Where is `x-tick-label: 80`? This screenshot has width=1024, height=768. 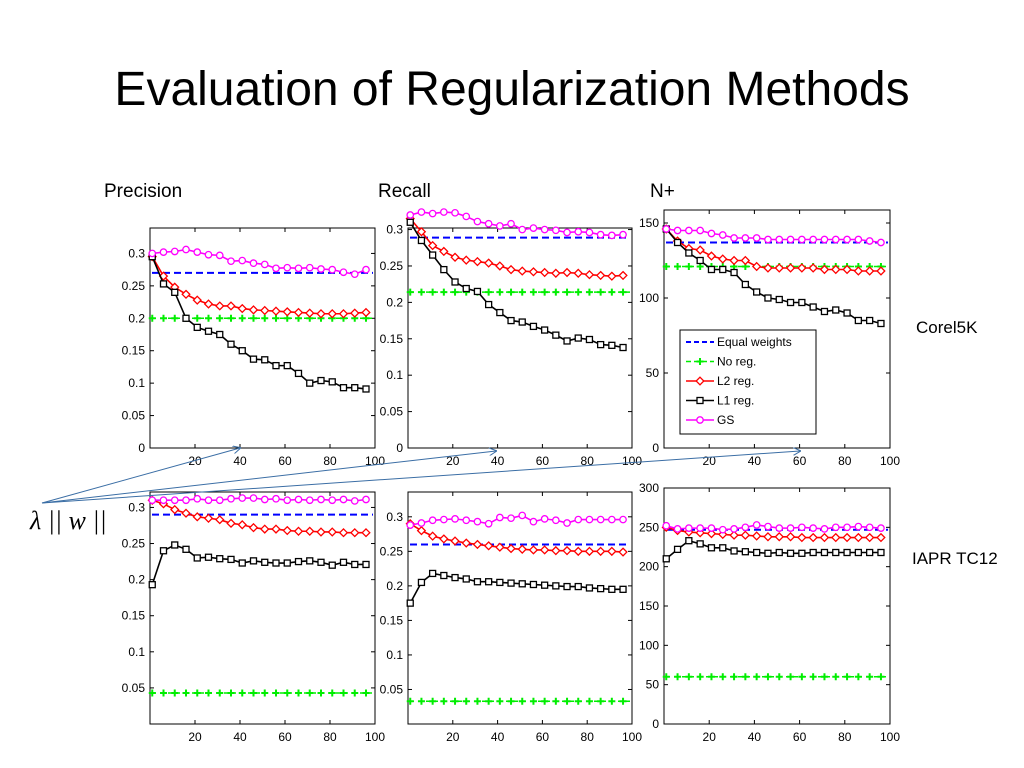
x-tick-label: 80 is located at coordinates (845, 737).